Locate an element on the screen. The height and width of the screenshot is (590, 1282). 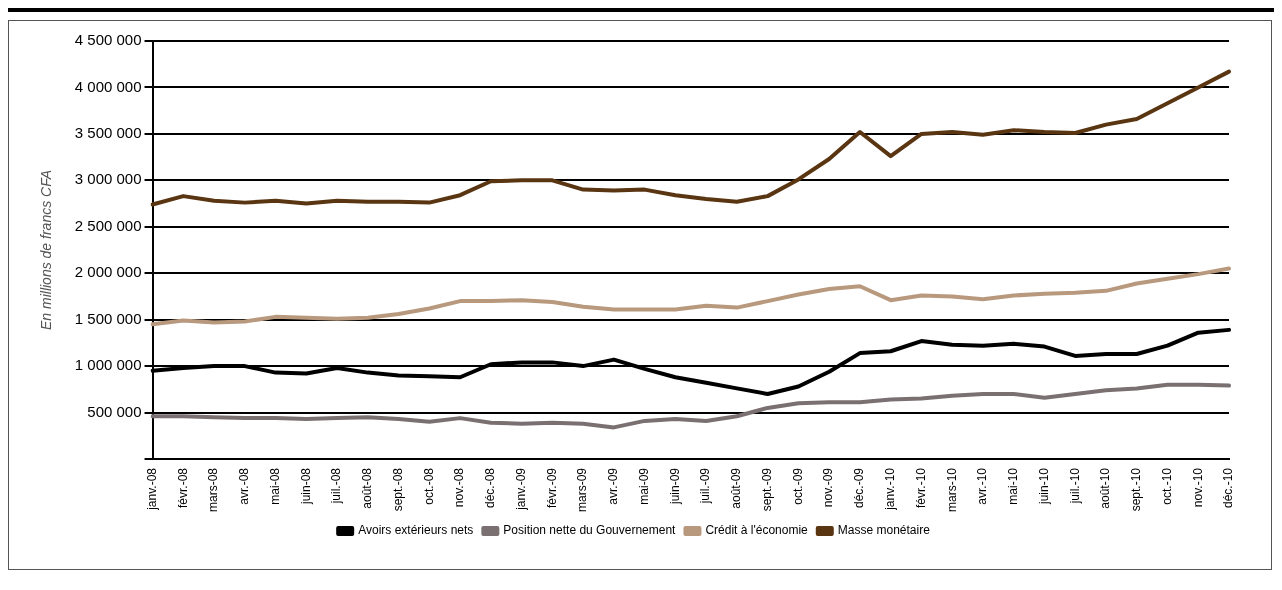
x-tick-label: août-08 is located at coordinates (367, 488).